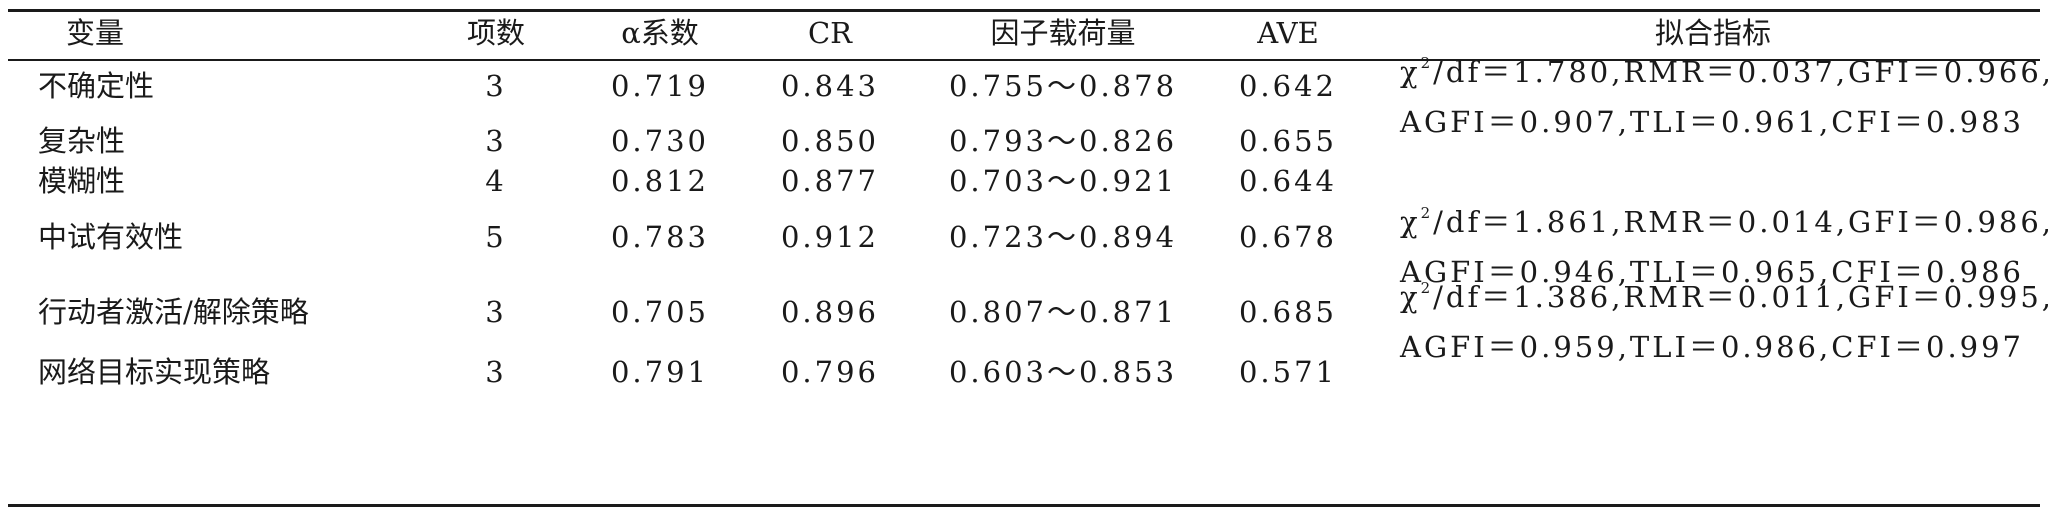 Image resolution: width=2048 pixels, height=512 pixels. I want to click on fit-line-2: AGFI＝0.959,TLI＝0.986,CFI＝0.997, so click(1712, 347).